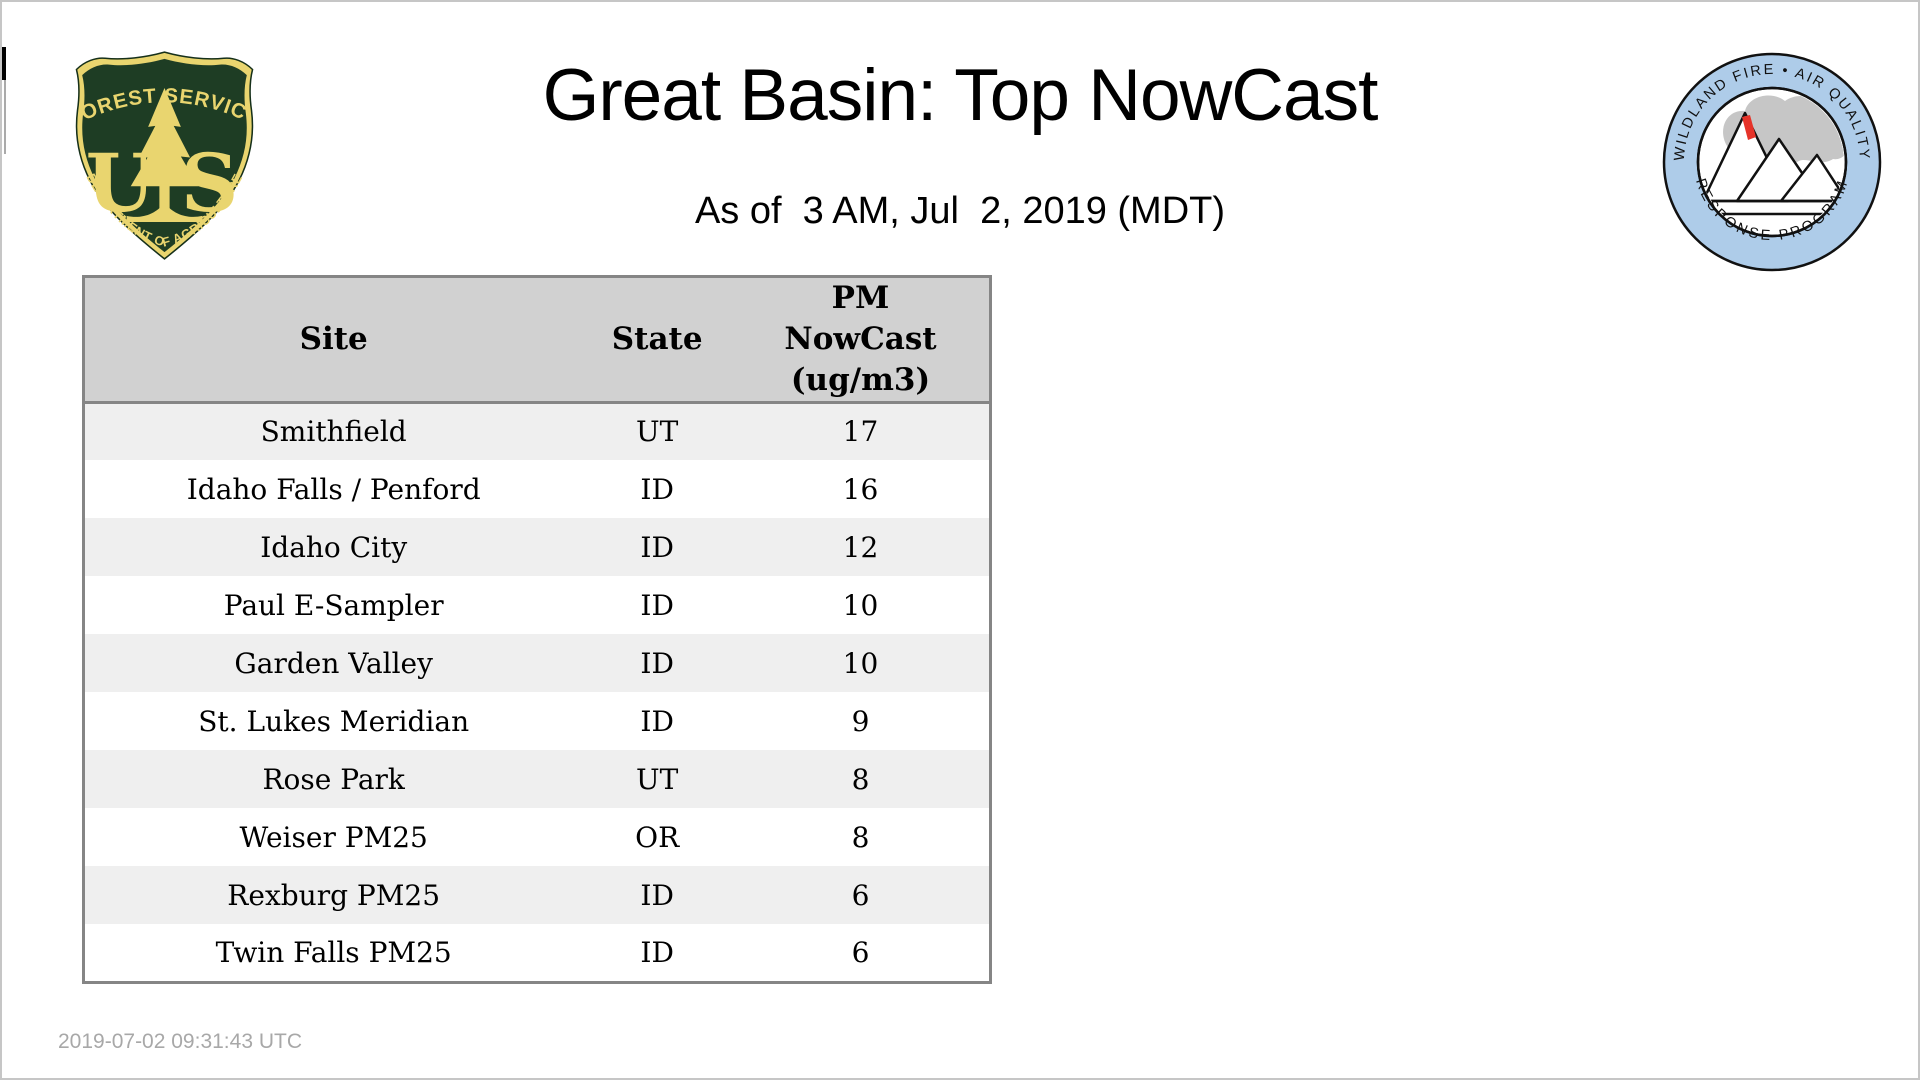 This screenshot has height=1080, width=1920. I want to click on value-cell: 16, so click(860, 489).